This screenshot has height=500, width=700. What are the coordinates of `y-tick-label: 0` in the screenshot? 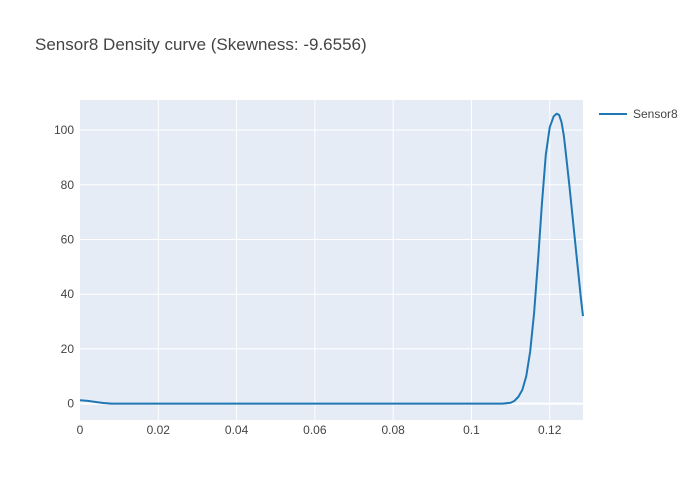 It's located at (70, 404).